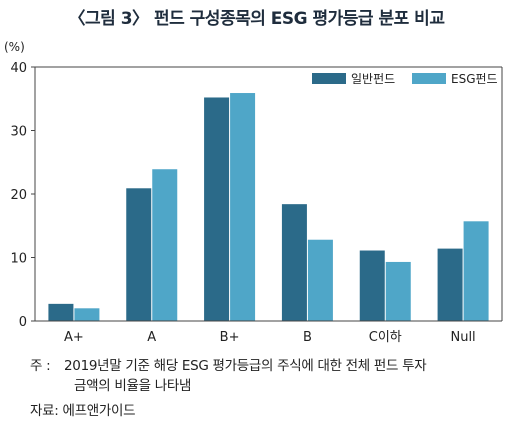 The height and width of the screenshot is (424, 513). Describe the element at coordinates (329, 78) in the screenshot. I see `legend-swatch-series1` at that location.